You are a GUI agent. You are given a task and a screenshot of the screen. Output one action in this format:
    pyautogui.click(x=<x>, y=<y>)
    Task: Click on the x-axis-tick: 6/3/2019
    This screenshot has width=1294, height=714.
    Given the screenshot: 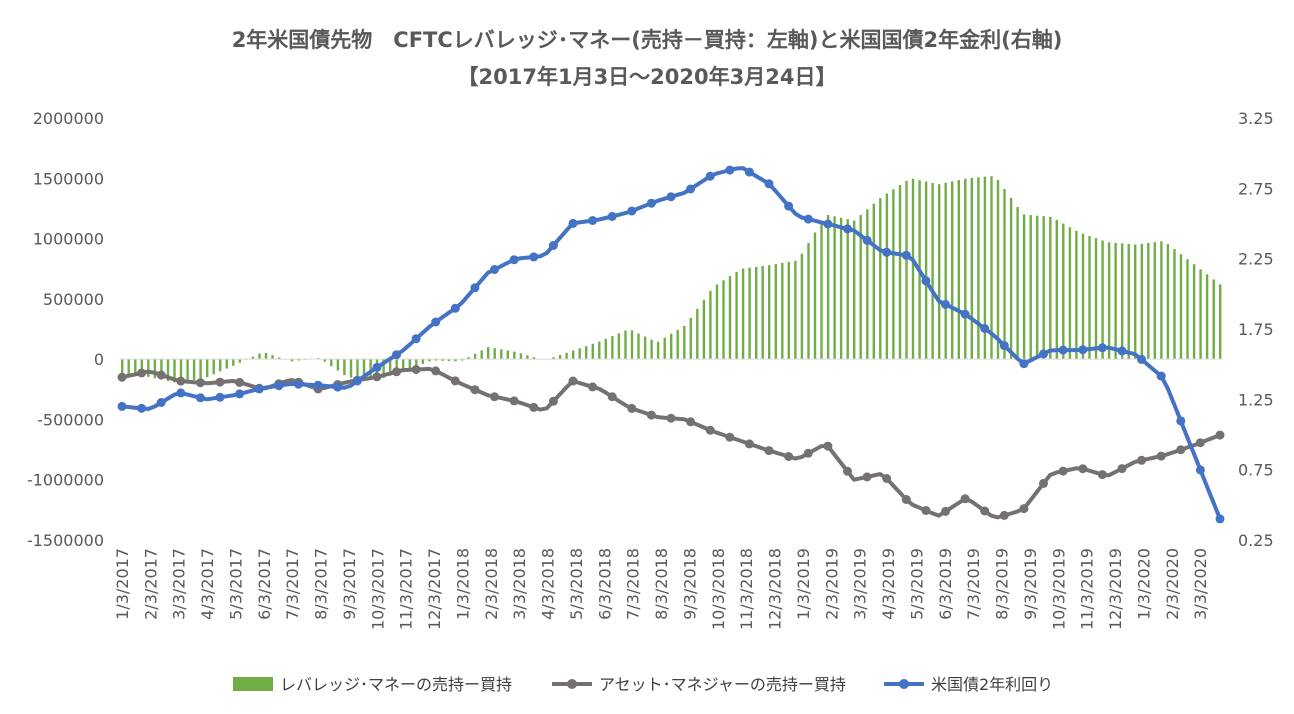 What is the action you would take?
    pyautogui.click(x=945, y=584)
    